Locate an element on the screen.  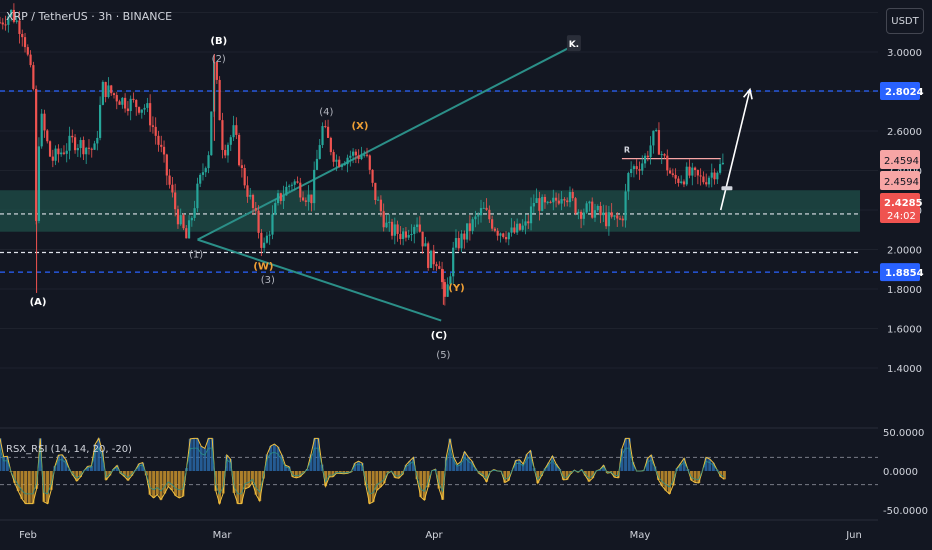
price-tick-label: 1.4000 is located at coordinates (904, 369).